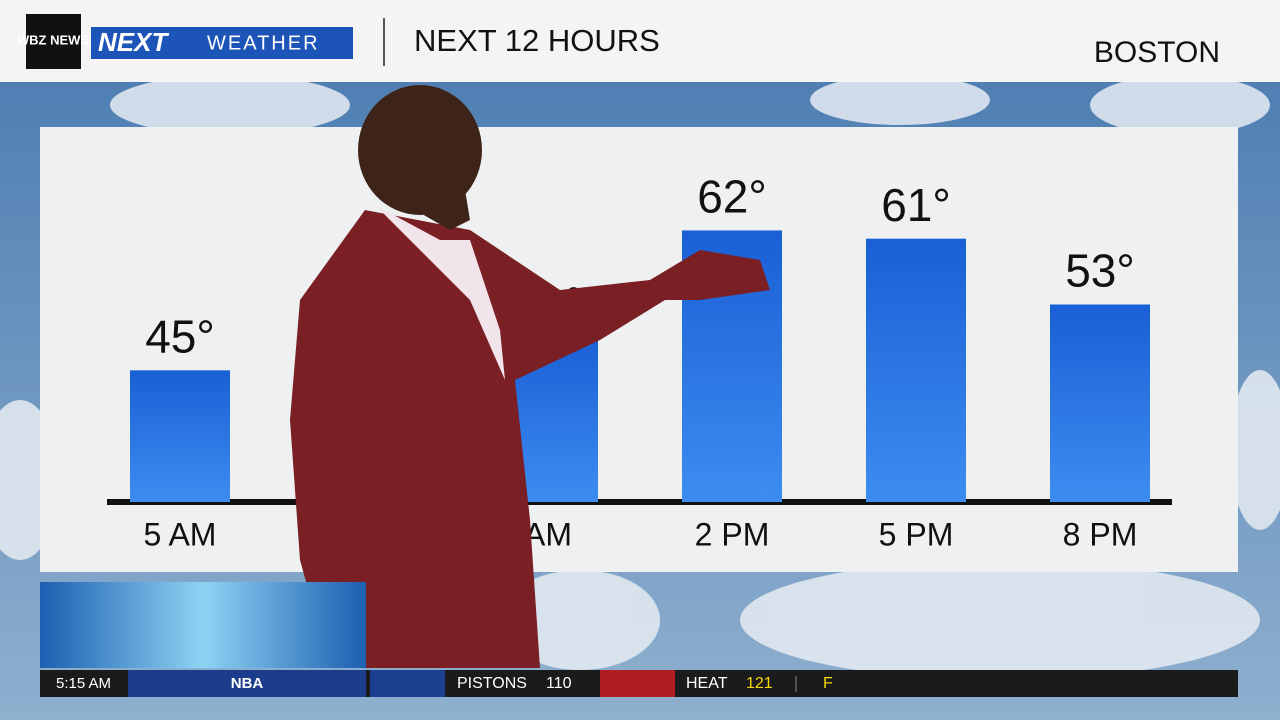  I want to click on x-tick-label: AM, so click(548, 534).